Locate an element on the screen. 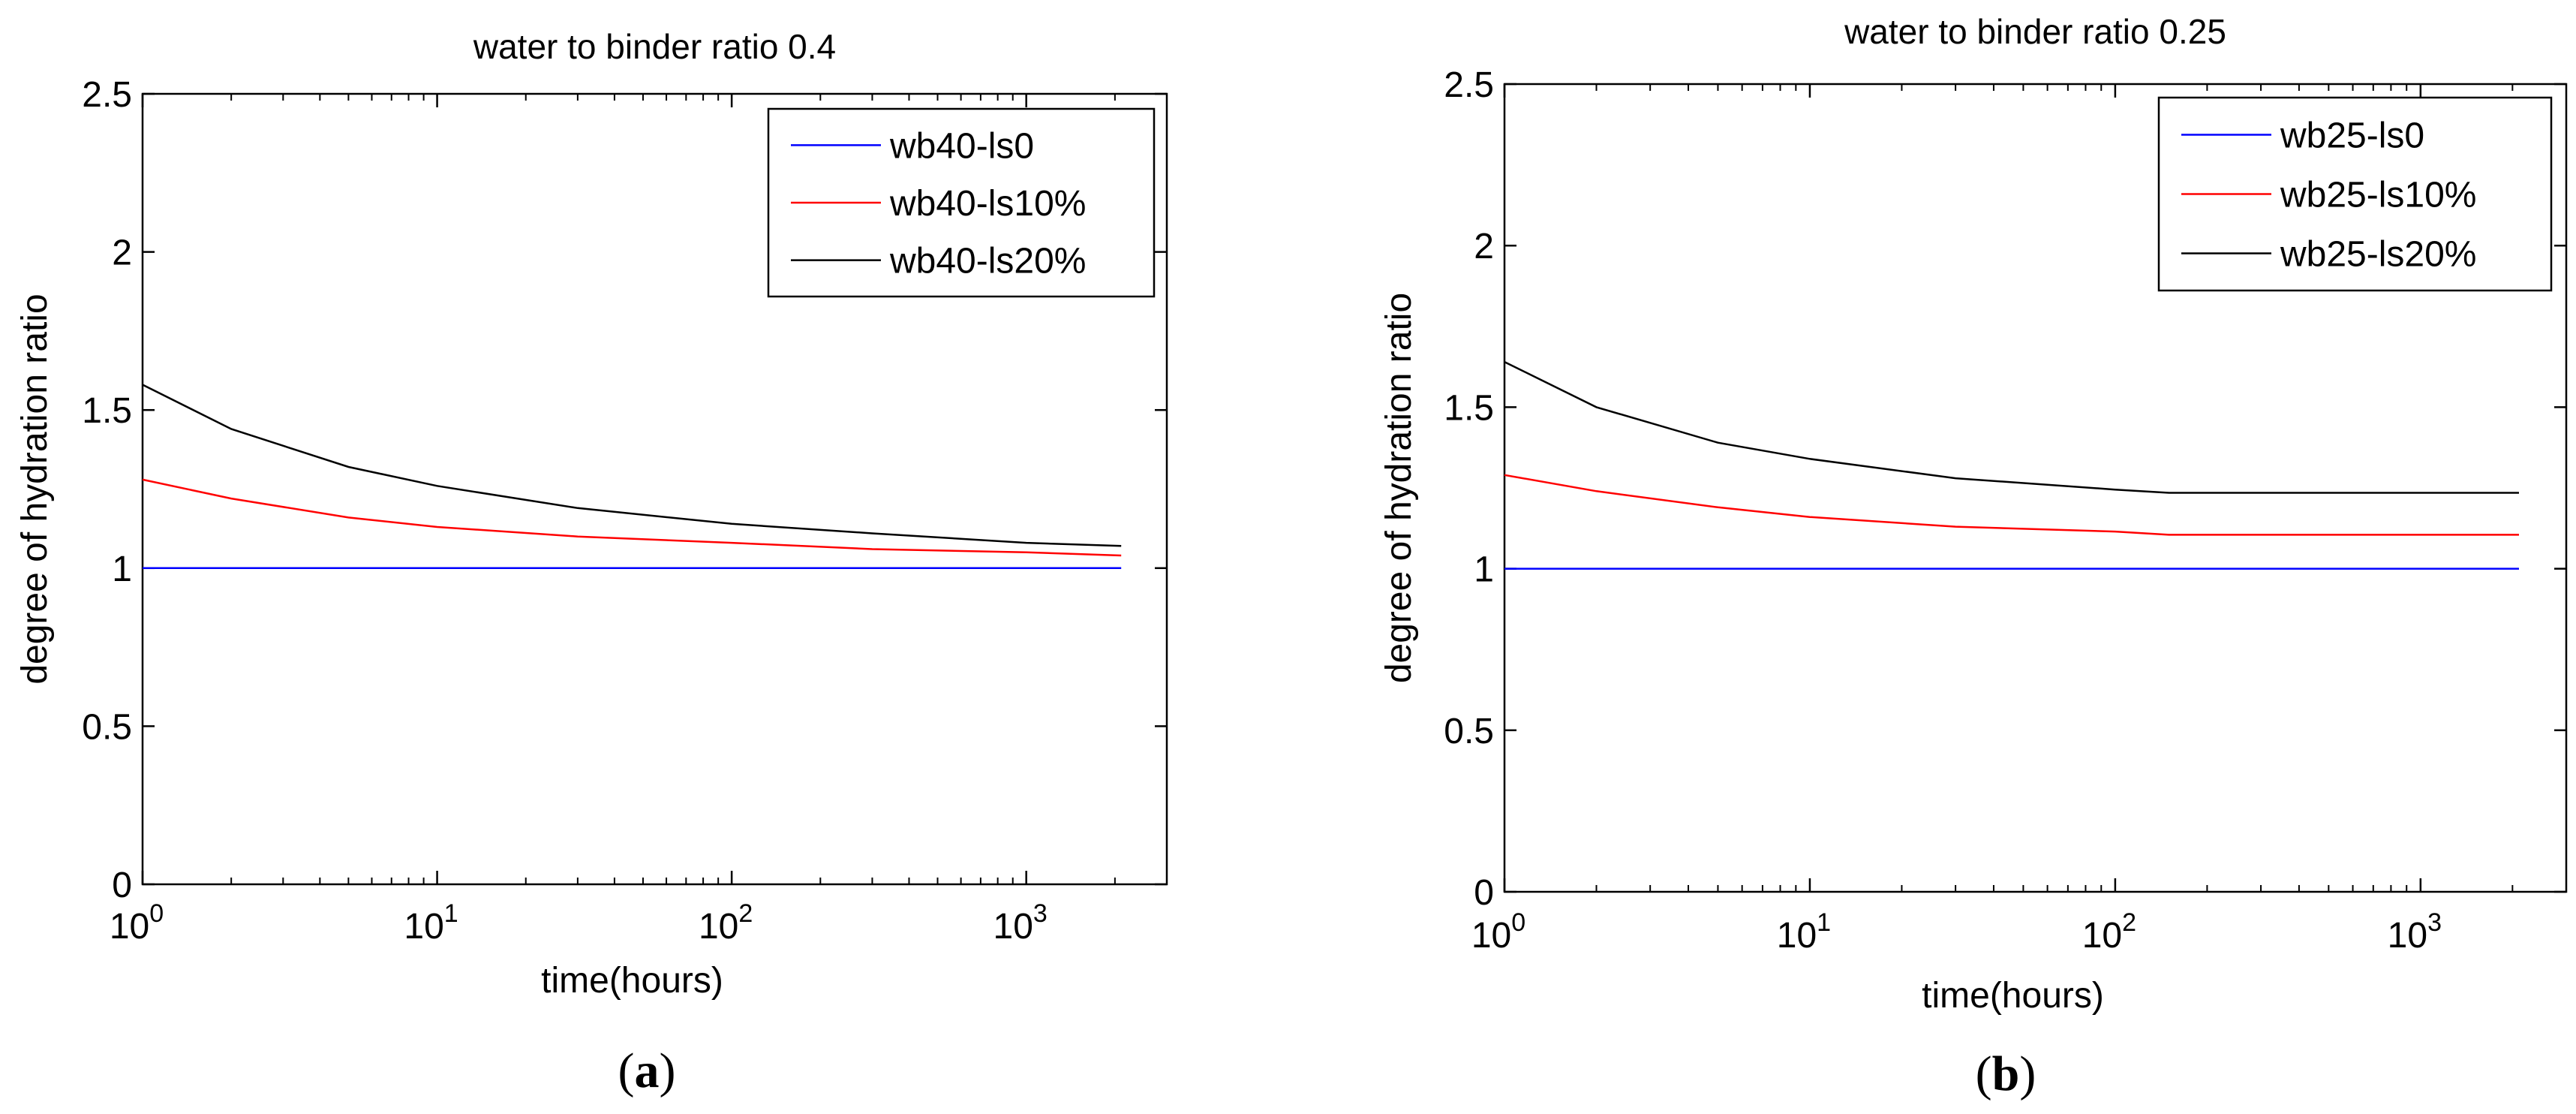  legend: wb25-ls0 wb25-ls10% wb25-ls20% is located at coordinates (2355, 194).